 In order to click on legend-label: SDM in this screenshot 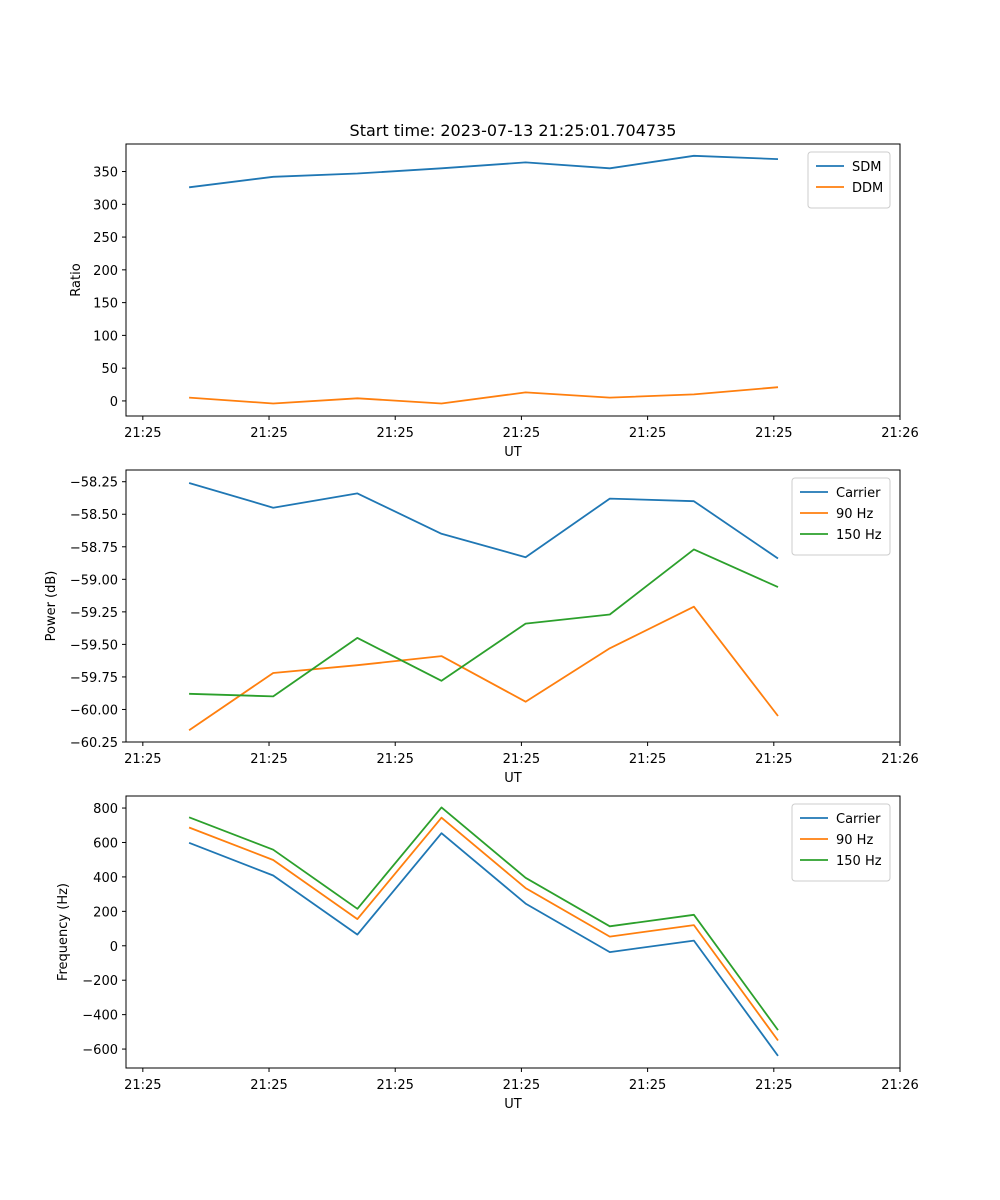, I will do `click(866, 167)`.